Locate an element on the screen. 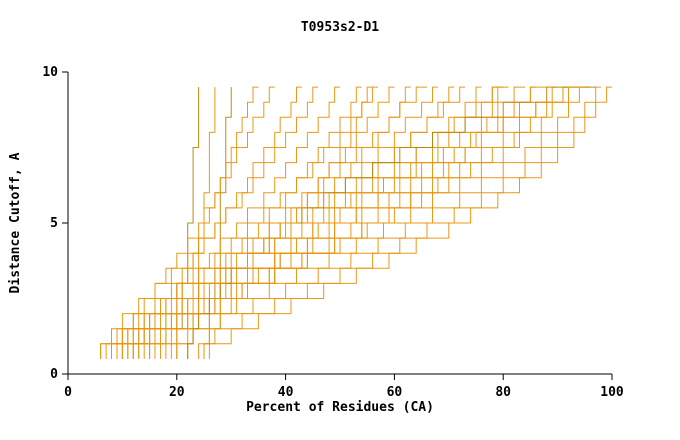  y-tick-label: 0 is located at coordinates (54, 374).